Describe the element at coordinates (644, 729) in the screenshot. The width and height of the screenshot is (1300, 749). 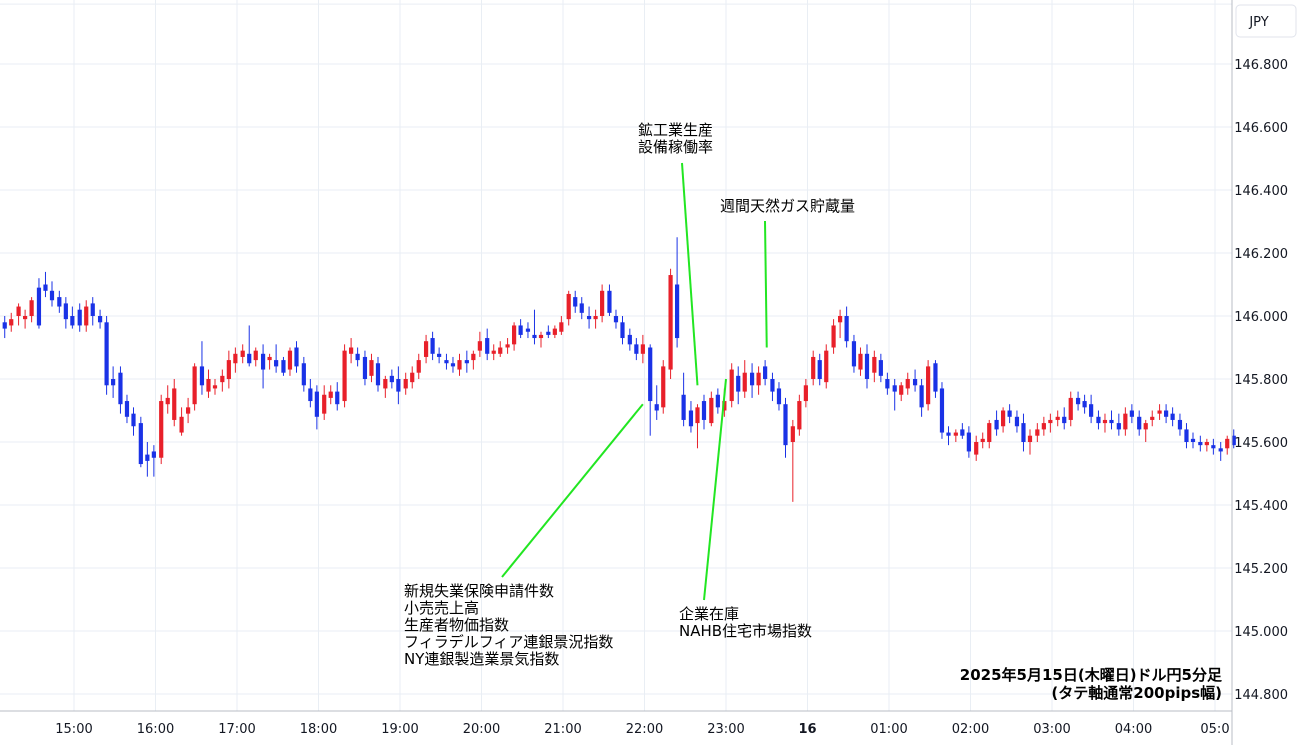
I see `x-tick-label: 22:00` at that location.